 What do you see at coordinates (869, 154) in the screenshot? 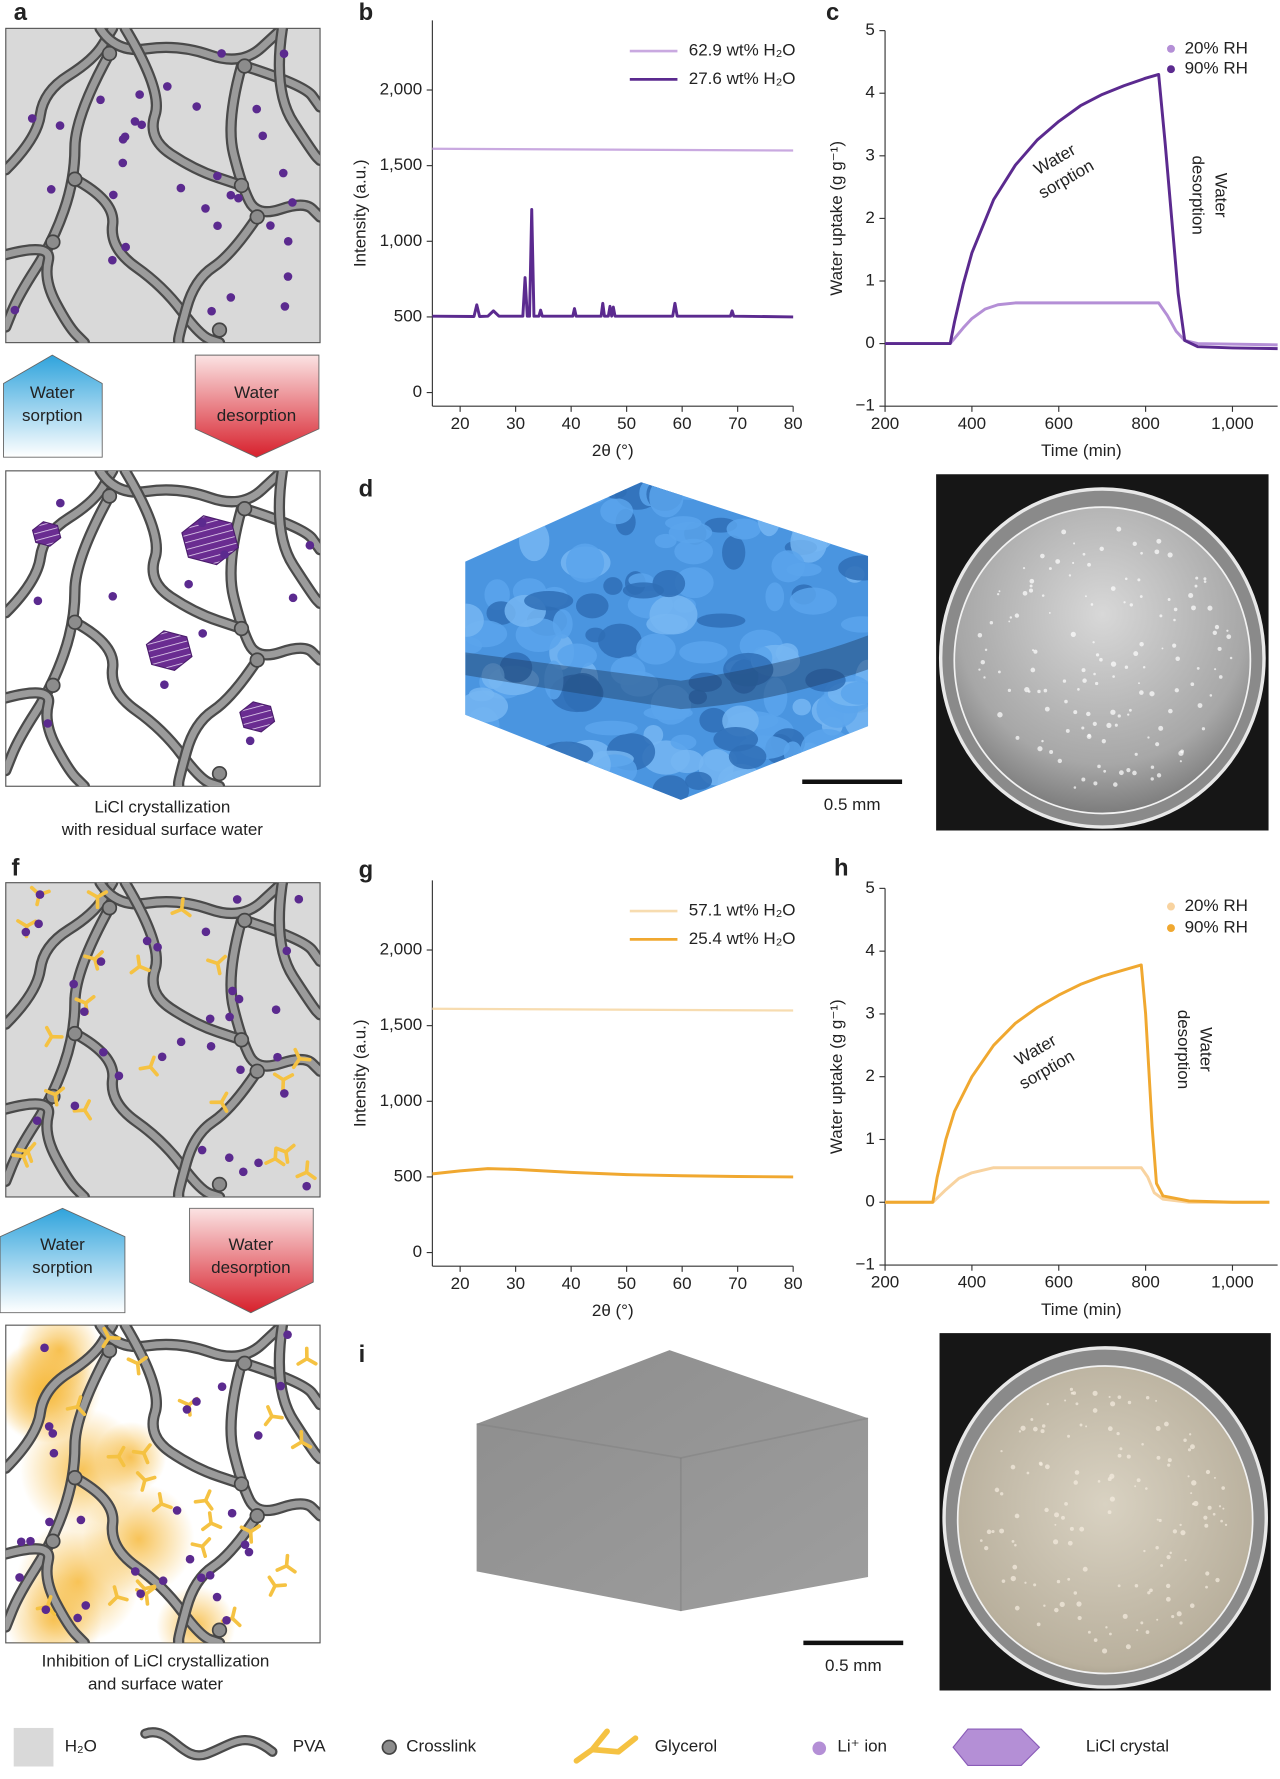
I see `y-tick-label: 3` at bounding box center [869, 154].